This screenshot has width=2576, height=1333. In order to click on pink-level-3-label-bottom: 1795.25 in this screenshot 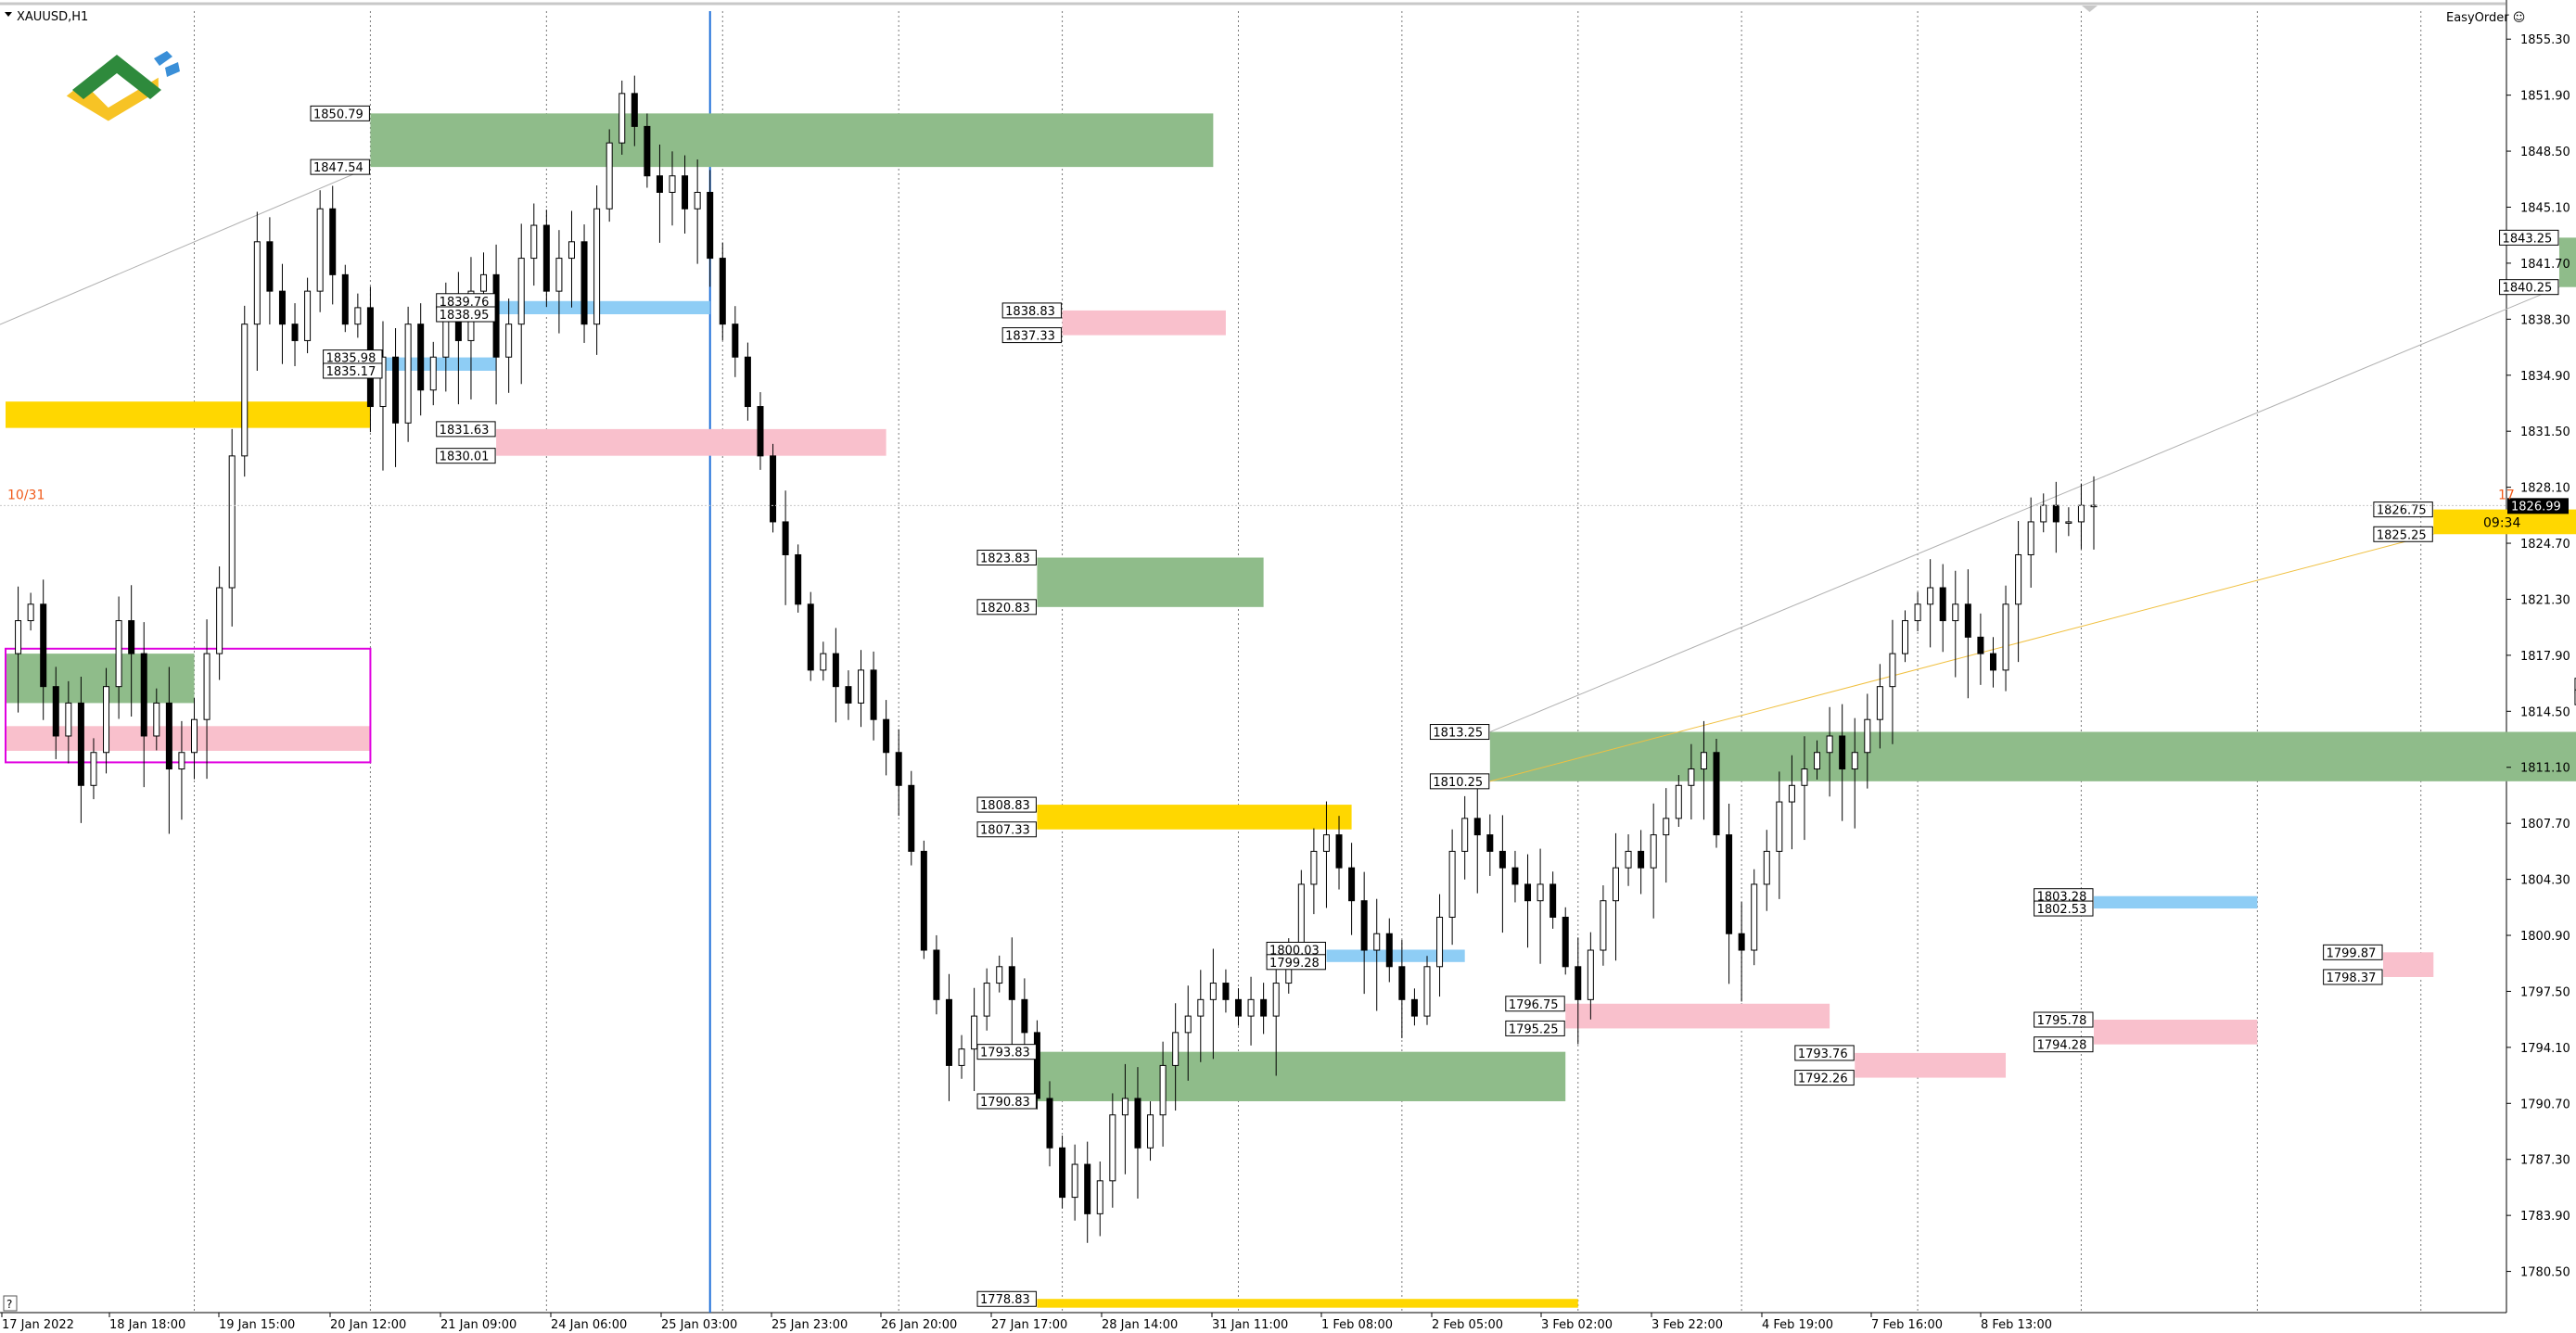, I will do `click(1535, 1028)`.